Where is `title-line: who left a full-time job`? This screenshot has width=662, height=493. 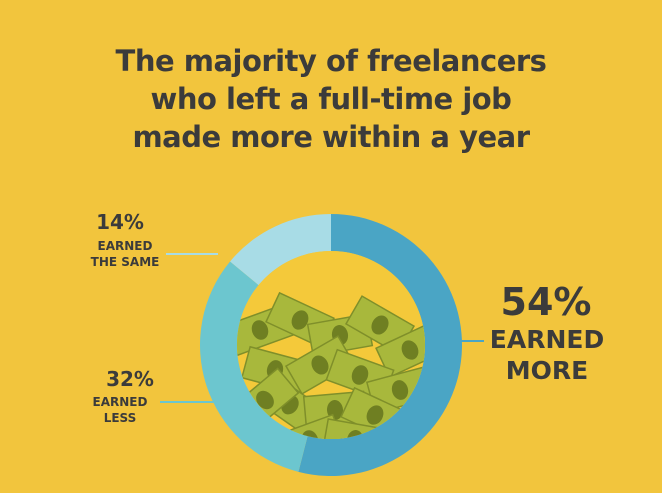 title-line: who left a full-time job is located at coordinates (331, 99).